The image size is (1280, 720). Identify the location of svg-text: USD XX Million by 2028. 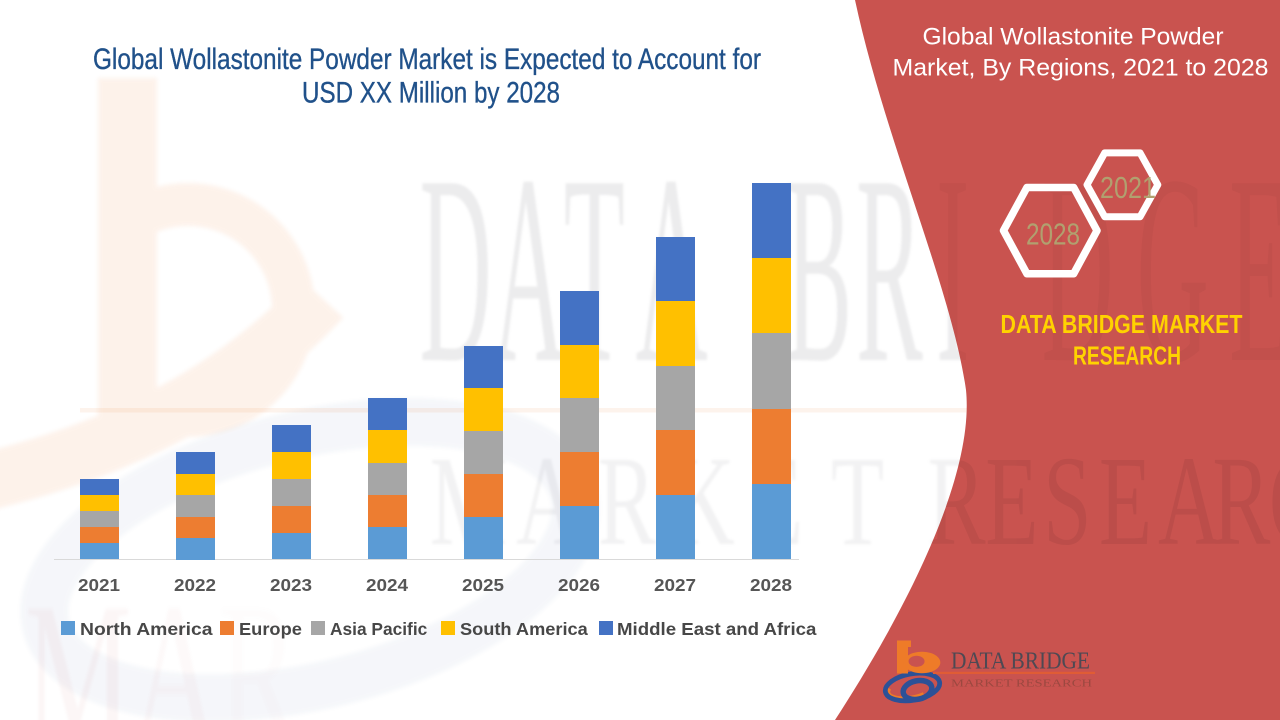
(431, 93).